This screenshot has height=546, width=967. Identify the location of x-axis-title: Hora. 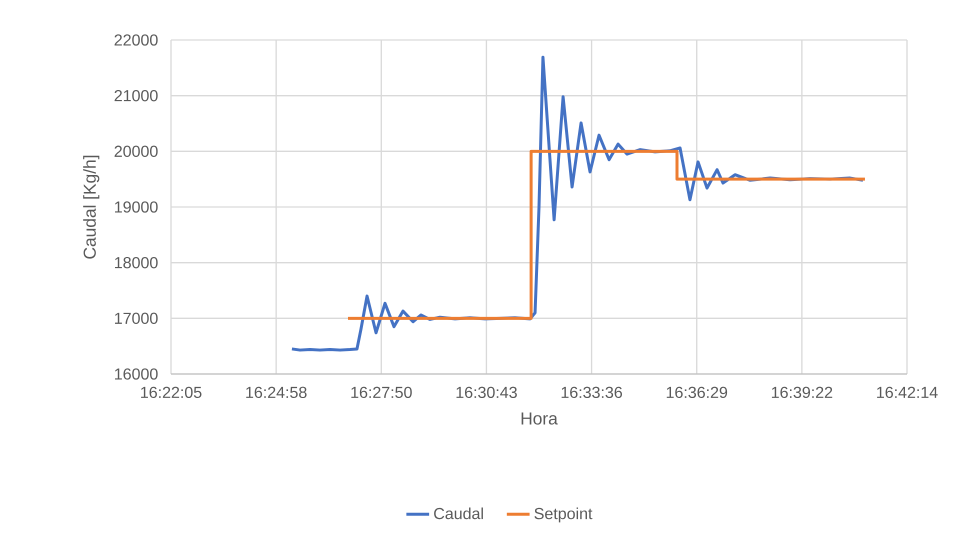
(540, 418).